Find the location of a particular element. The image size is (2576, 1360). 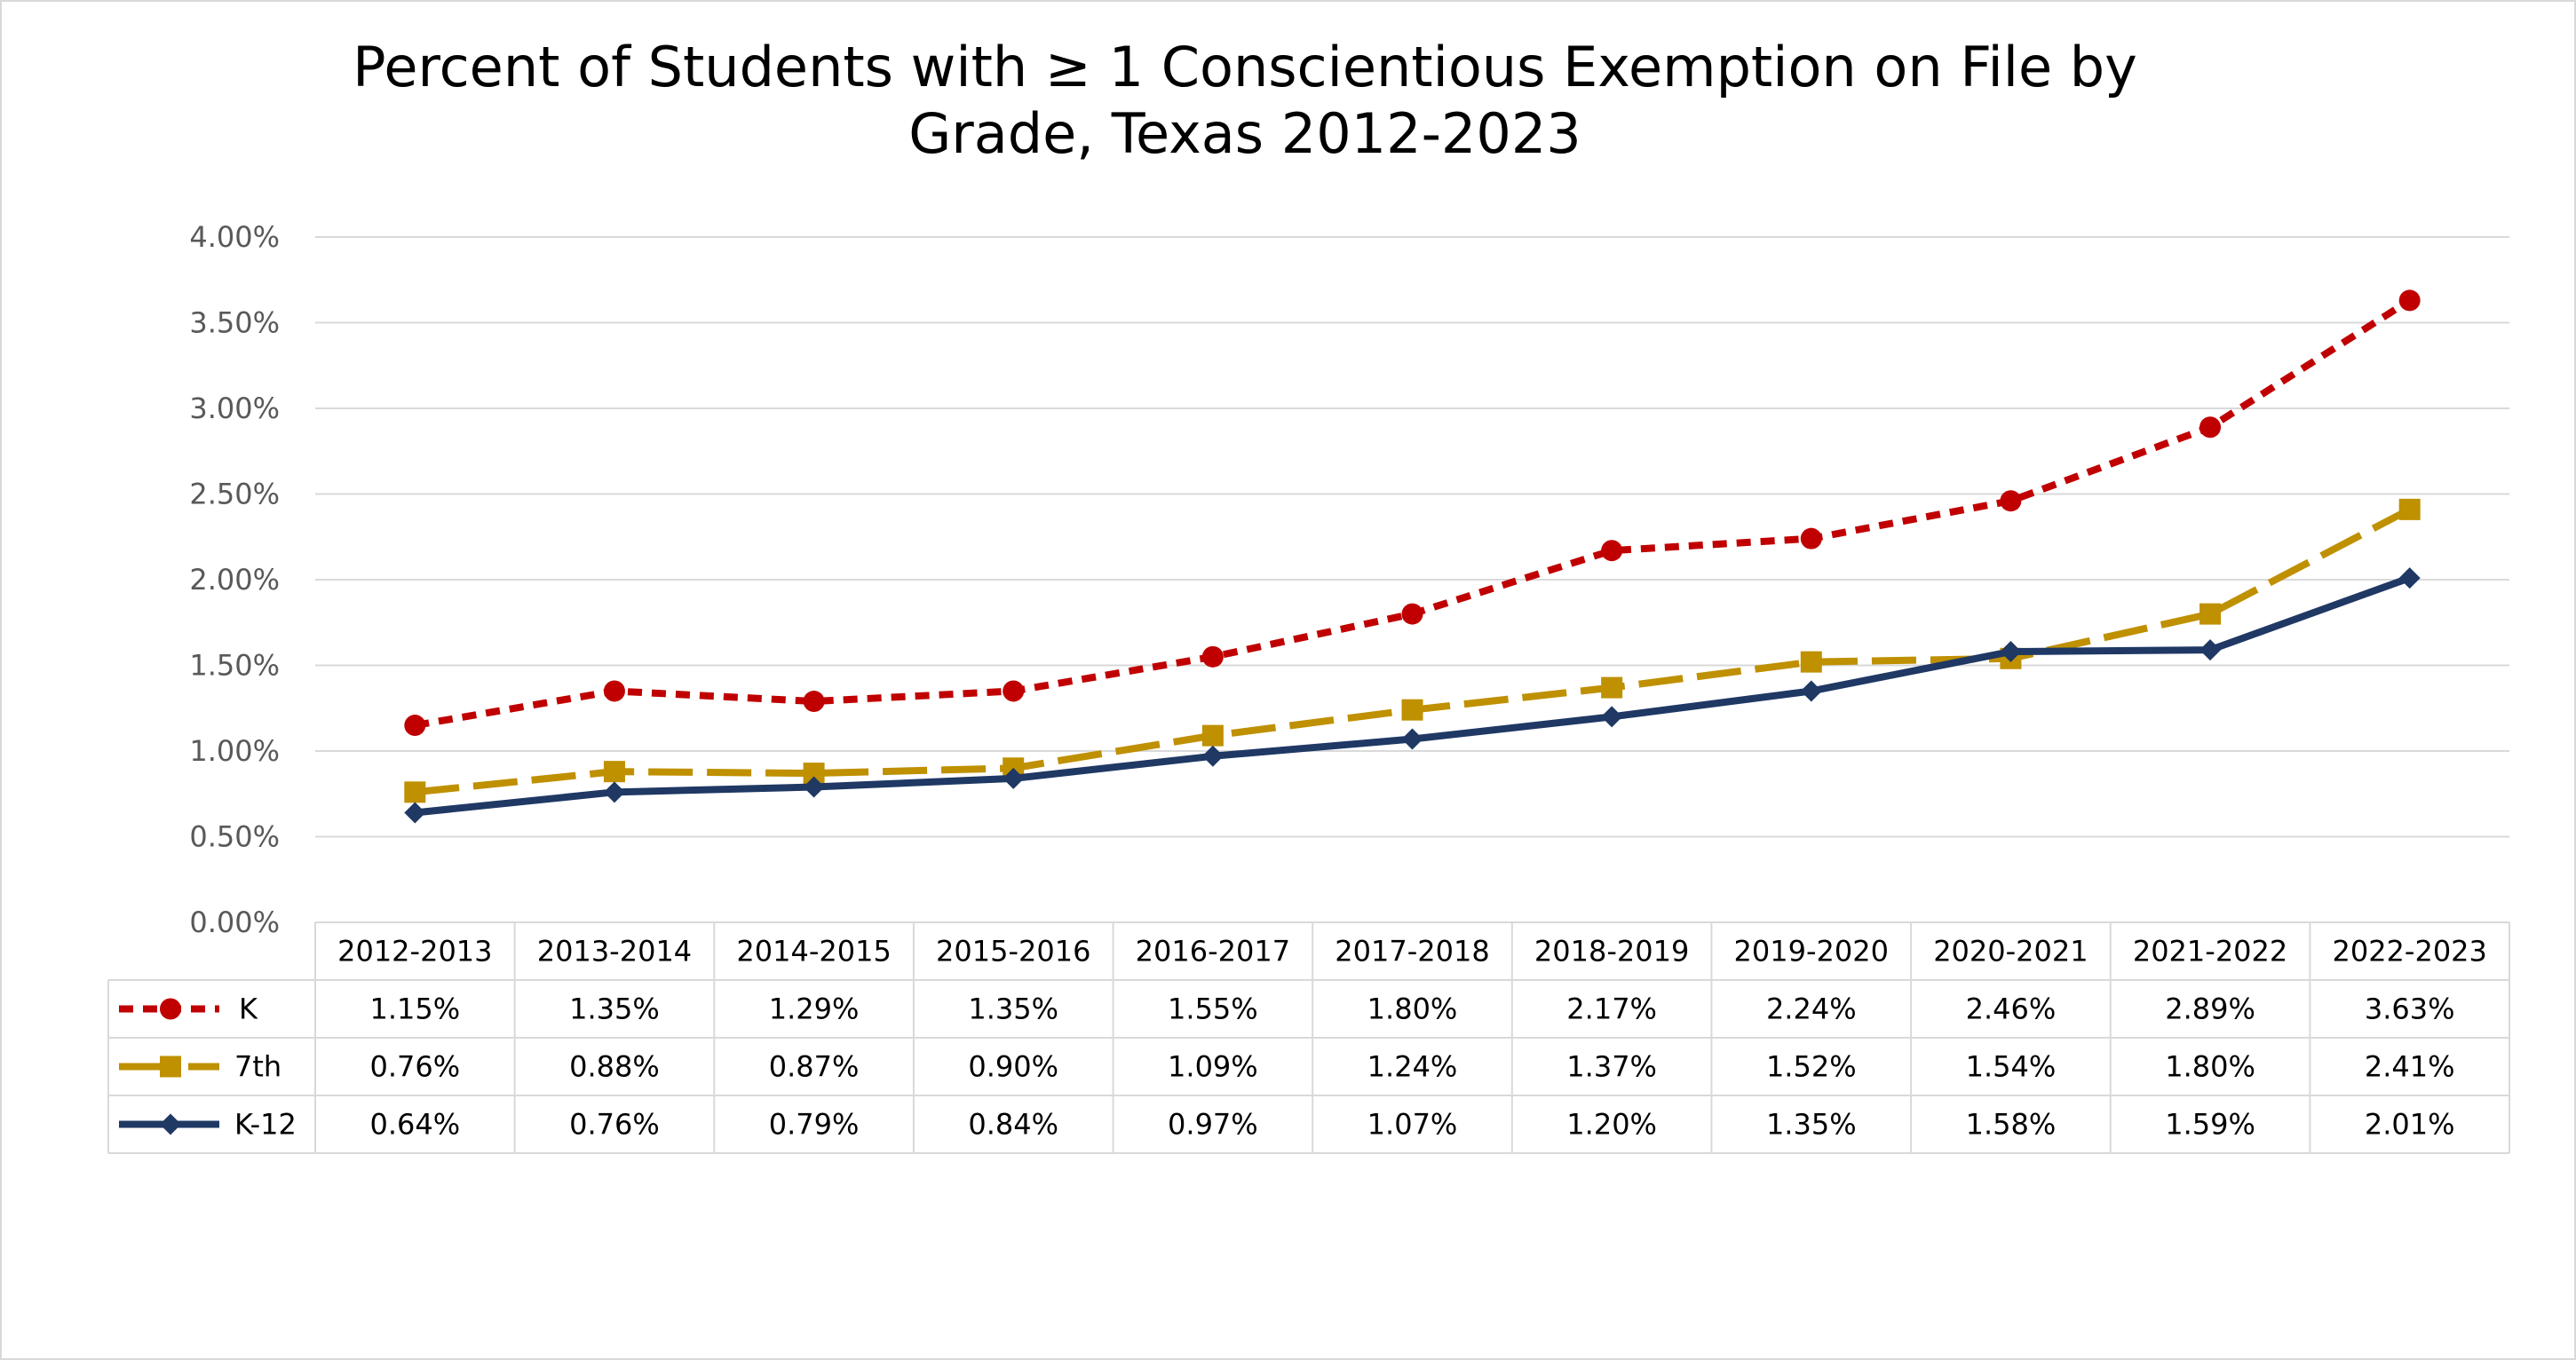

data-table-cell: 1.20% is located at coordinates (1612, 1125).